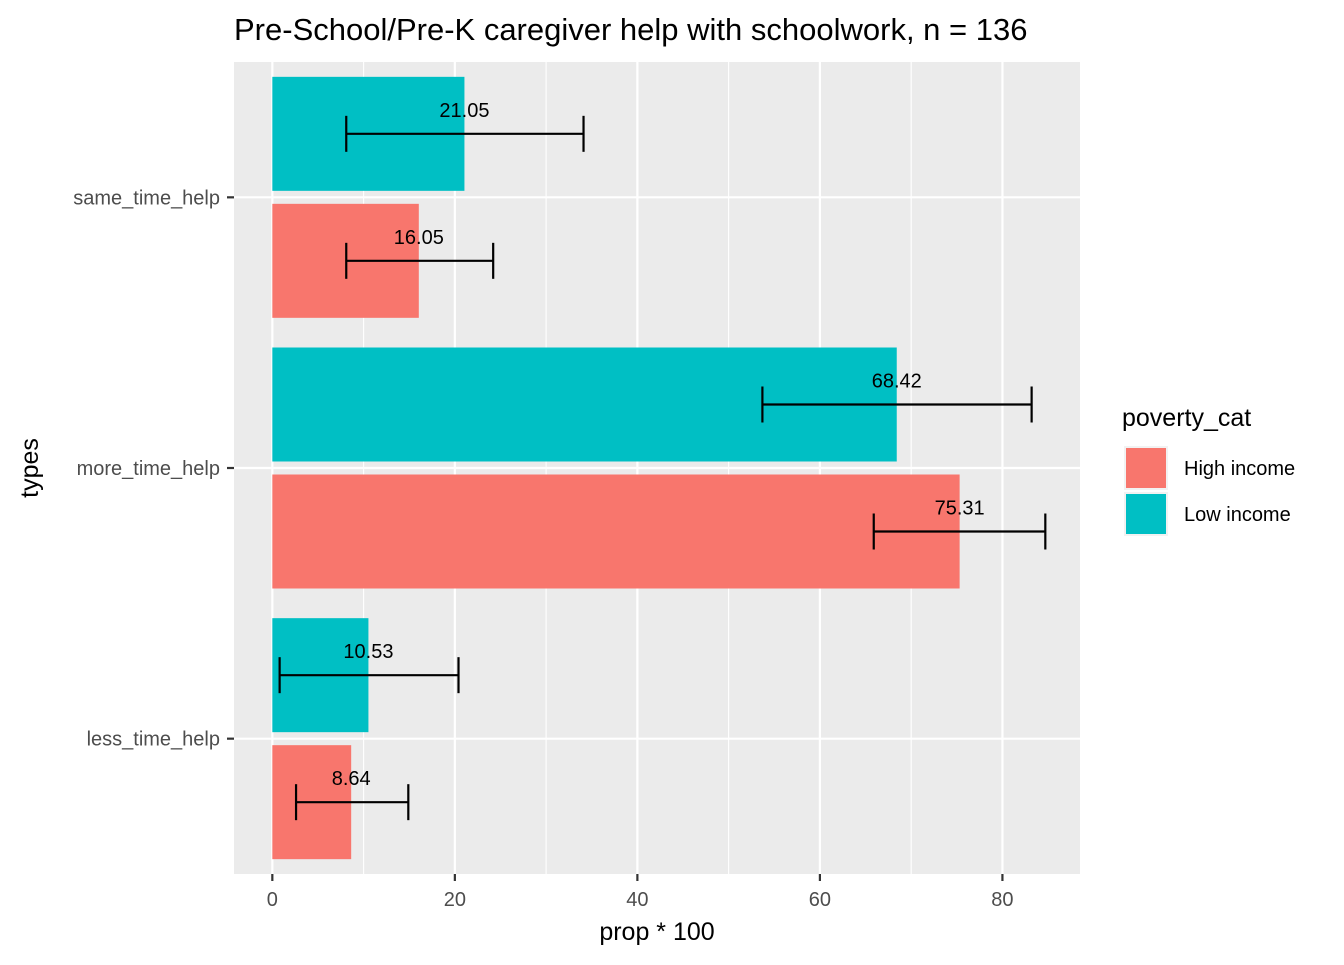 Image resolution: width=1344 pixels, height=965 pixels. Describe the element at coordinates (455, 900) in the screenshot. I see `x-tick-label: 20` at that location.